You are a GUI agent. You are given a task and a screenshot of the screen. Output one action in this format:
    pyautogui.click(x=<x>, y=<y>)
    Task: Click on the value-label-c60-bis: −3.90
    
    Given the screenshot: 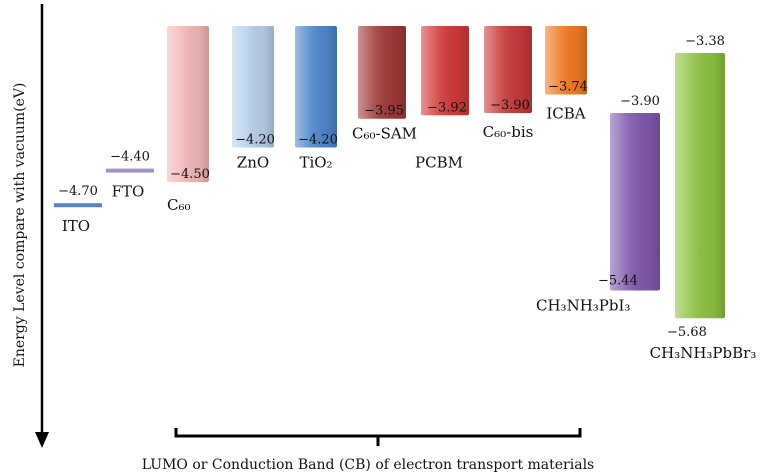 What is the action you would take?
    pyautogui.click(x=510, y=105)
    